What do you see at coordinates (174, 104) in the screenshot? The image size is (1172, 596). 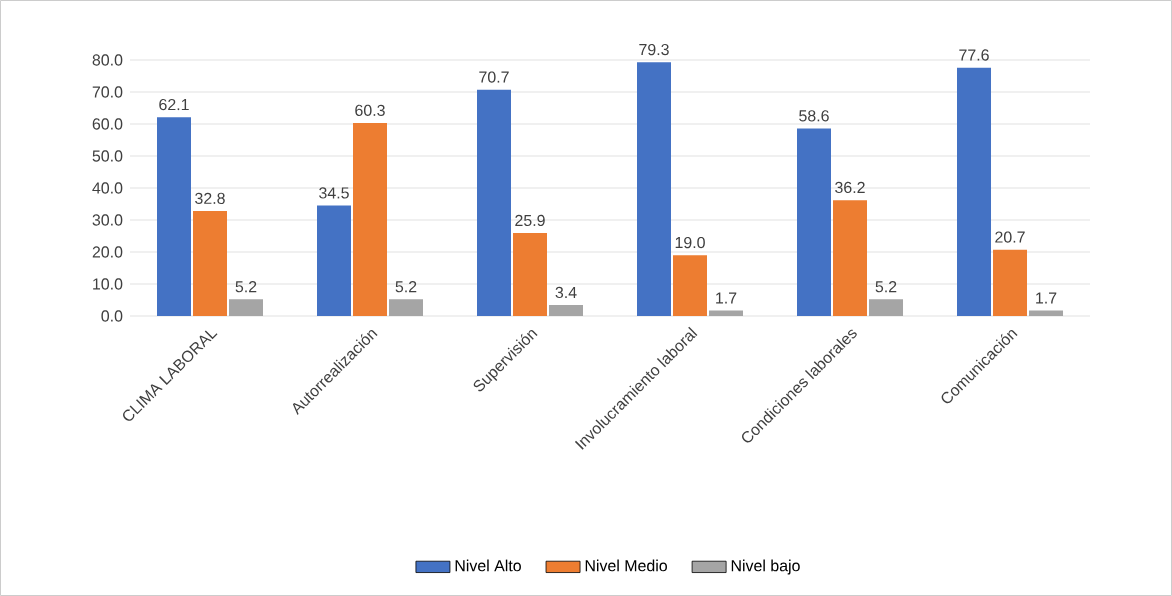 I see `data-label: 62.1` at bounding box center [174, 104].